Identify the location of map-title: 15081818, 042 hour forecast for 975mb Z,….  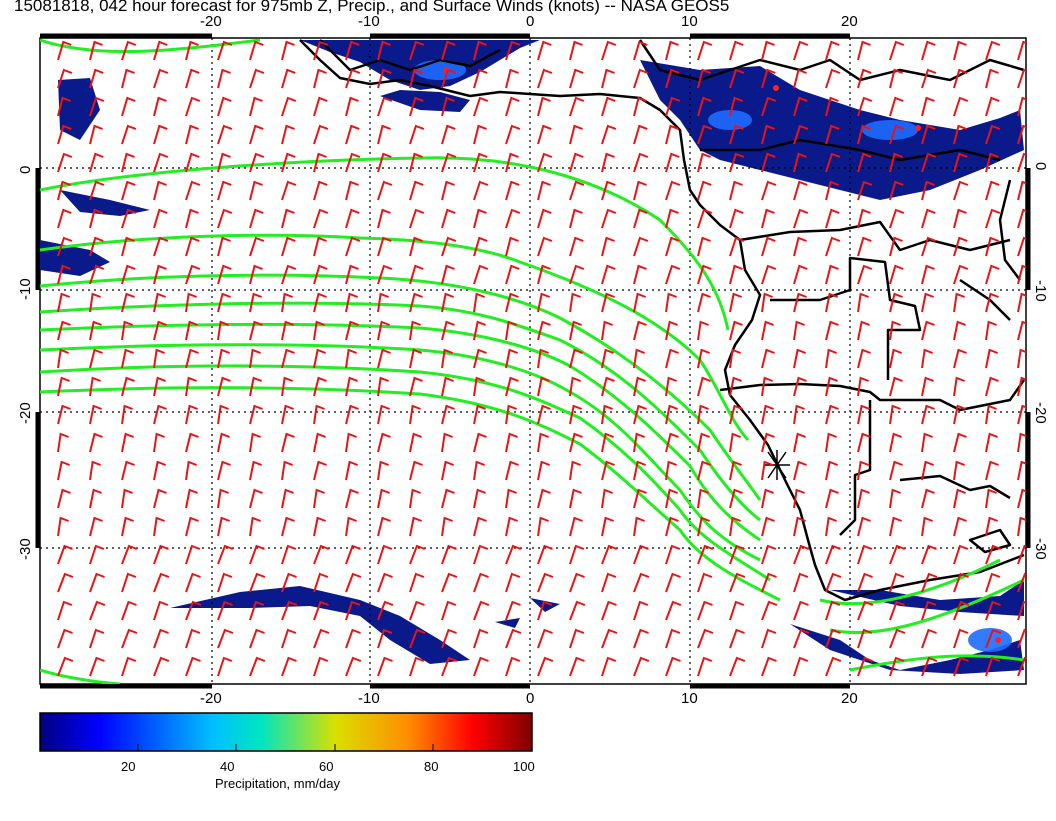
(372, 7).